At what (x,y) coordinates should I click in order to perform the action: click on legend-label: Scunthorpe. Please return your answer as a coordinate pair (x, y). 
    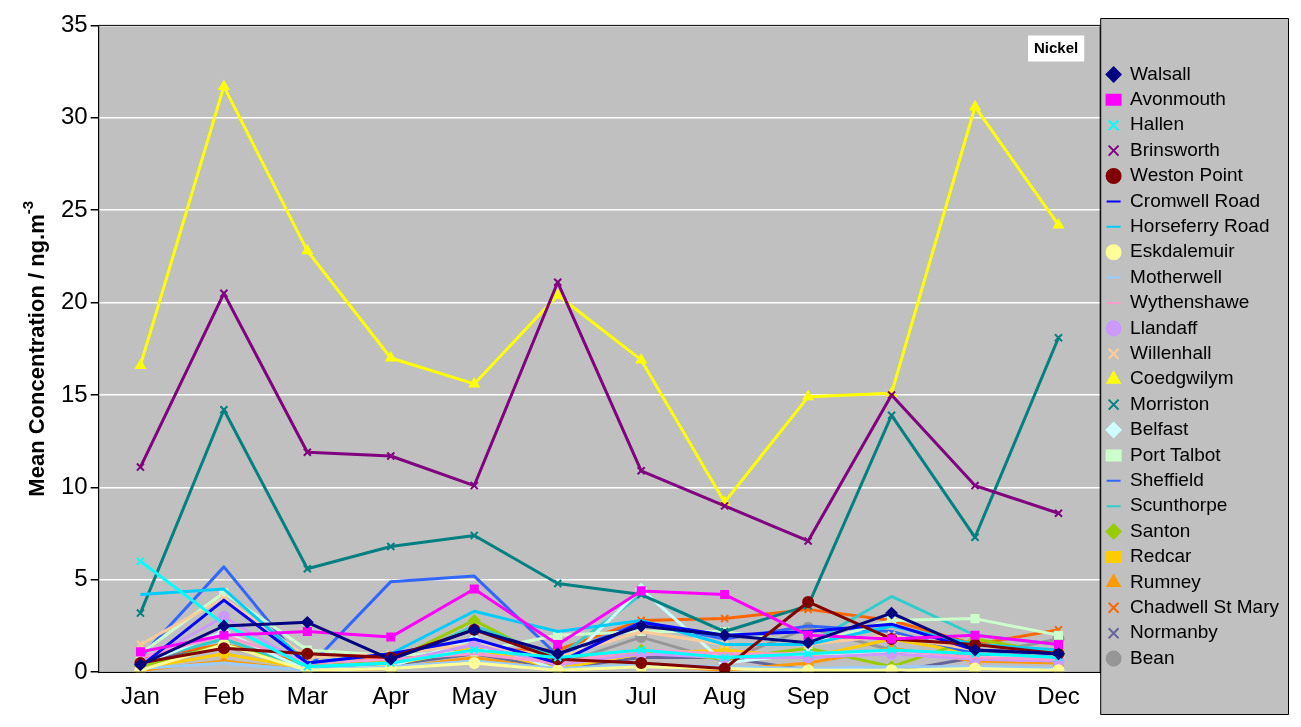
    Looking at the image, I should click on (1179, 505).